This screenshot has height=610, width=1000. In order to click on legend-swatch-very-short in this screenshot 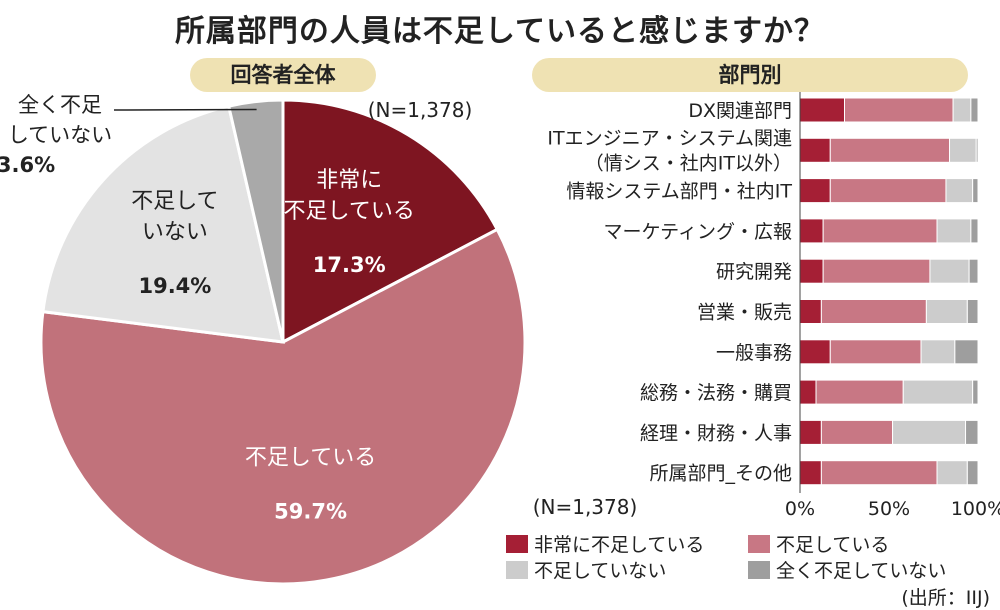, I will do `click(517, 543)`.